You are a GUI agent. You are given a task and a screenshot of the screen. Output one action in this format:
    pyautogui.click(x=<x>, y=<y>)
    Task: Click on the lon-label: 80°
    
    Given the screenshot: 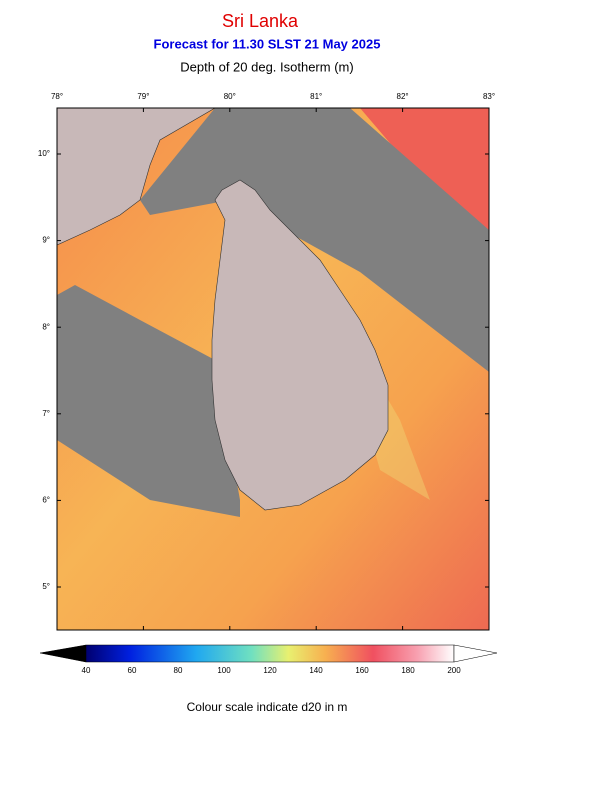 What is the action you would take?
    pyautogui.click(x=230, y=96)
    